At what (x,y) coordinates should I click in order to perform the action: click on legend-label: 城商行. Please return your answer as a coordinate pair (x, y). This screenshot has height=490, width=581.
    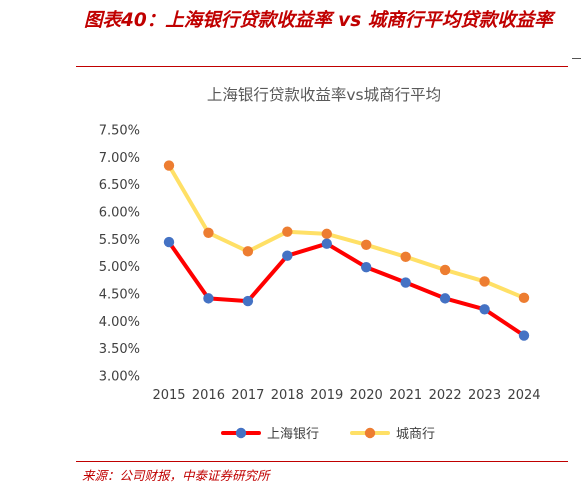
    Looking at the image, I should click on (415, 434).